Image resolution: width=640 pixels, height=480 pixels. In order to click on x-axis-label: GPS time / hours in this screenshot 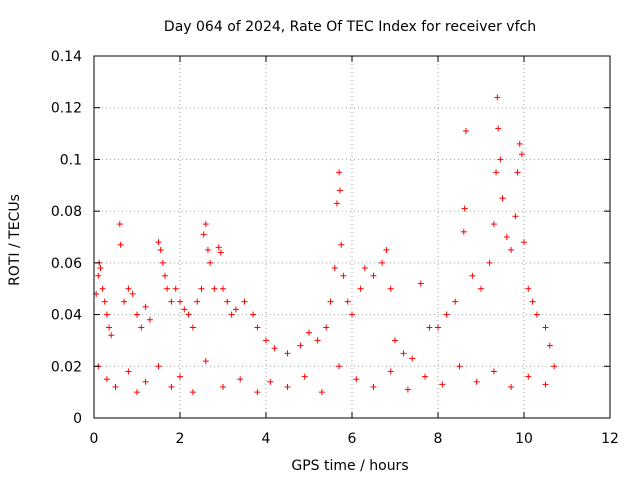, I will do `click(349, 466)`.